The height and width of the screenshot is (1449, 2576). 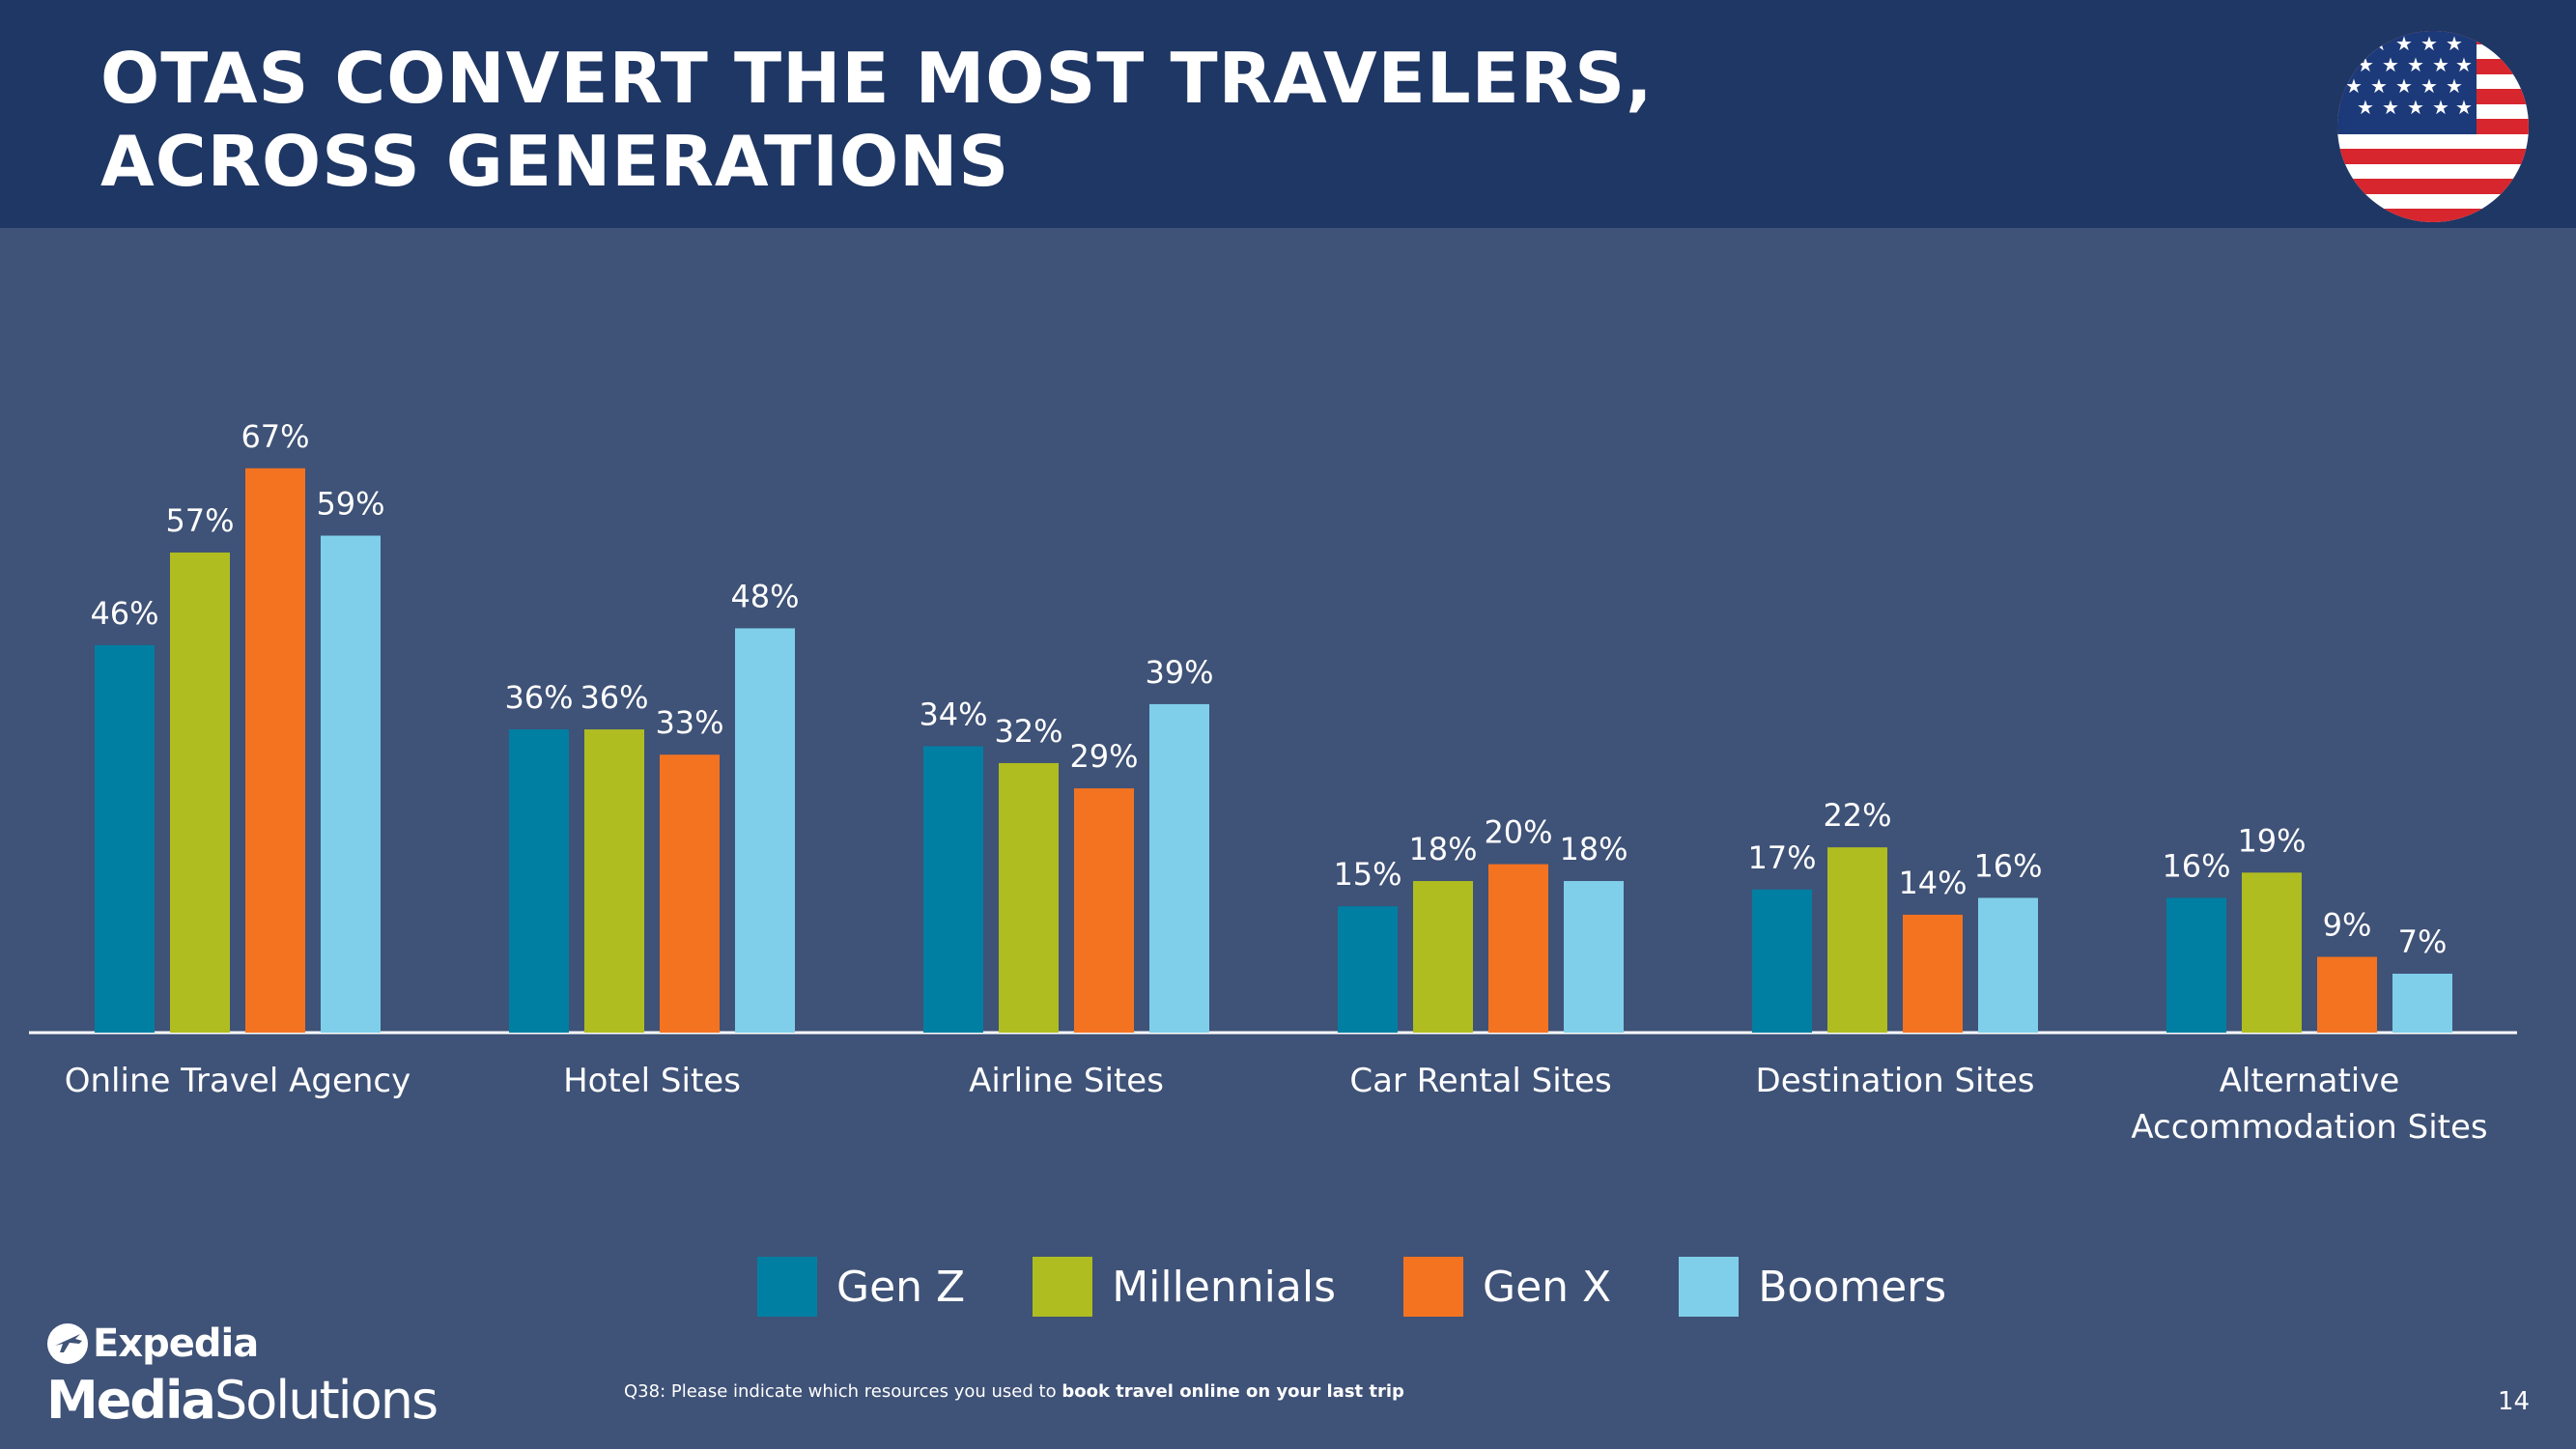 What do you see at coordinates (200, 792) in the screenshot?
I see `bar-millennials-online-travel-agency` at bounding box center [200, 792].